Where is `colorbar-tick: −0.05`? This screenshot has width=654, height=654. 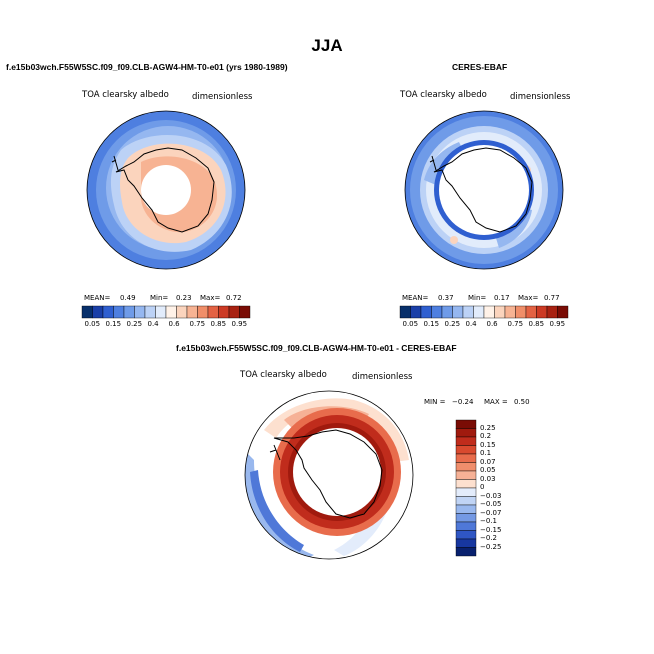
colorbar-tick: −0.05 is located at coordinates (491, 504).